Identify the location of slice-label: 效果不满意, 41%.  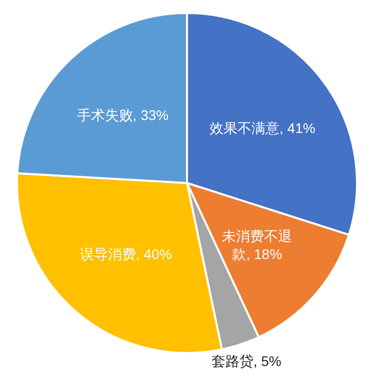
(263, 127).